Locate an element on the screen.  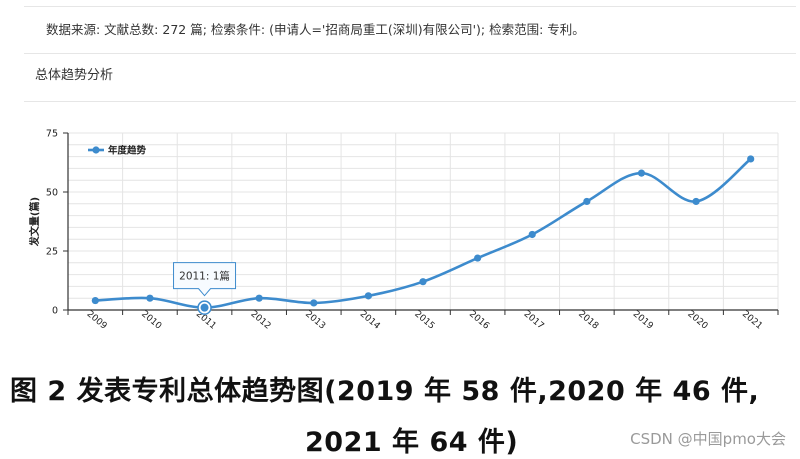
x-tick-label: 2015 is located at coordinates (424, 320).